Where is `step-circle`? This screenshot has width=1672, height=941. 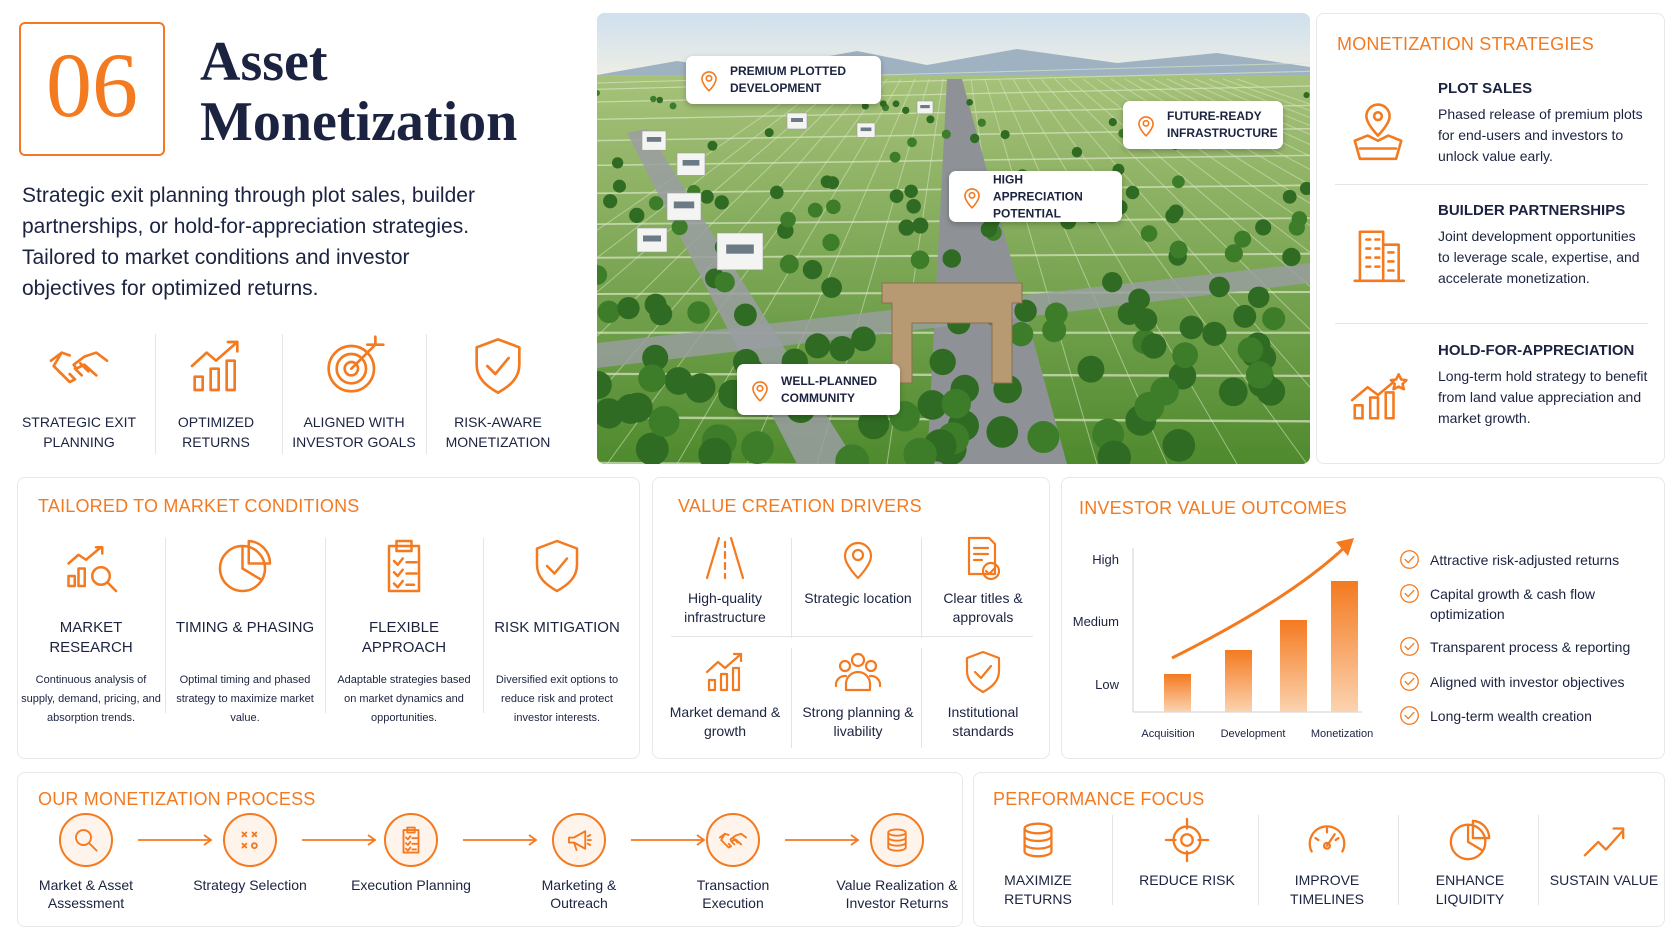
step-circle is located at coordinates (411, 840).